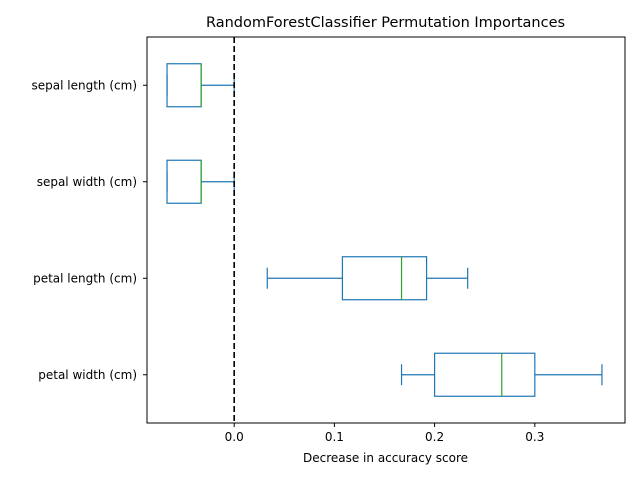 Image resolution: width=640 pixels, height=480 pixels. I want to click on x-tick-label: 0.0, so click(234, 437).